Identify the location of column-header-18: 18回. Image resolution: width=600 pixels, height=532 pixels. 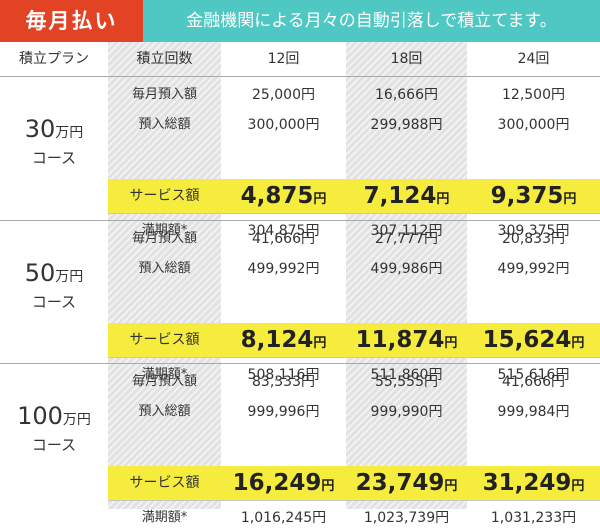
(406, 59).